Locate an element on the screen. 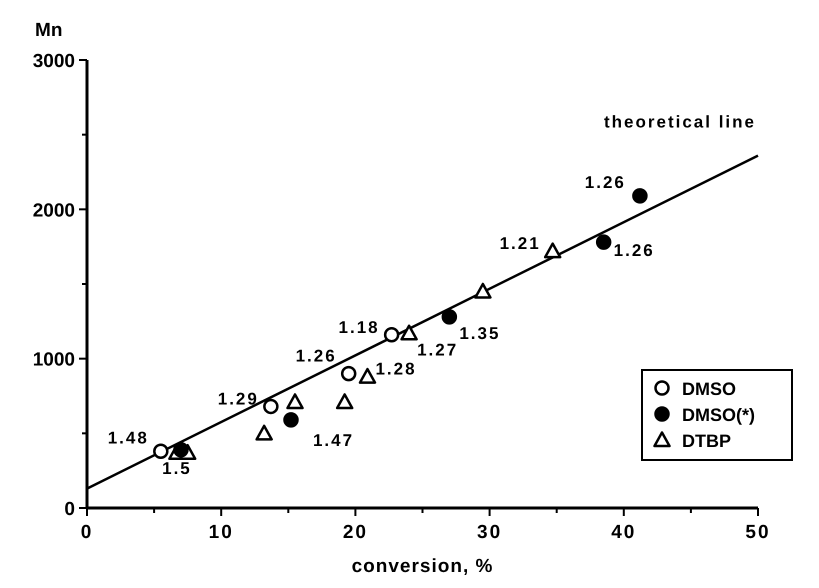 This screenshot has width=819, height=588. y-tick-label: 0 is located at coordinates (69, 509).